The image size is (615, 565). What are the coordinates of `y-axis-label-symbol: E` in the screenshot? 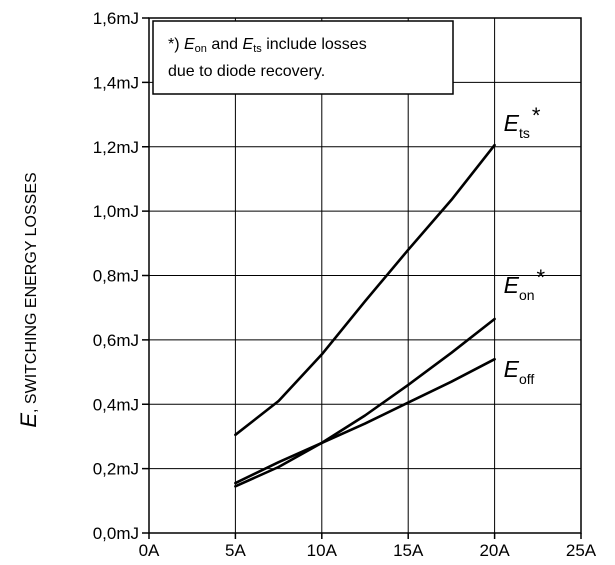 It's located at (28, 420).